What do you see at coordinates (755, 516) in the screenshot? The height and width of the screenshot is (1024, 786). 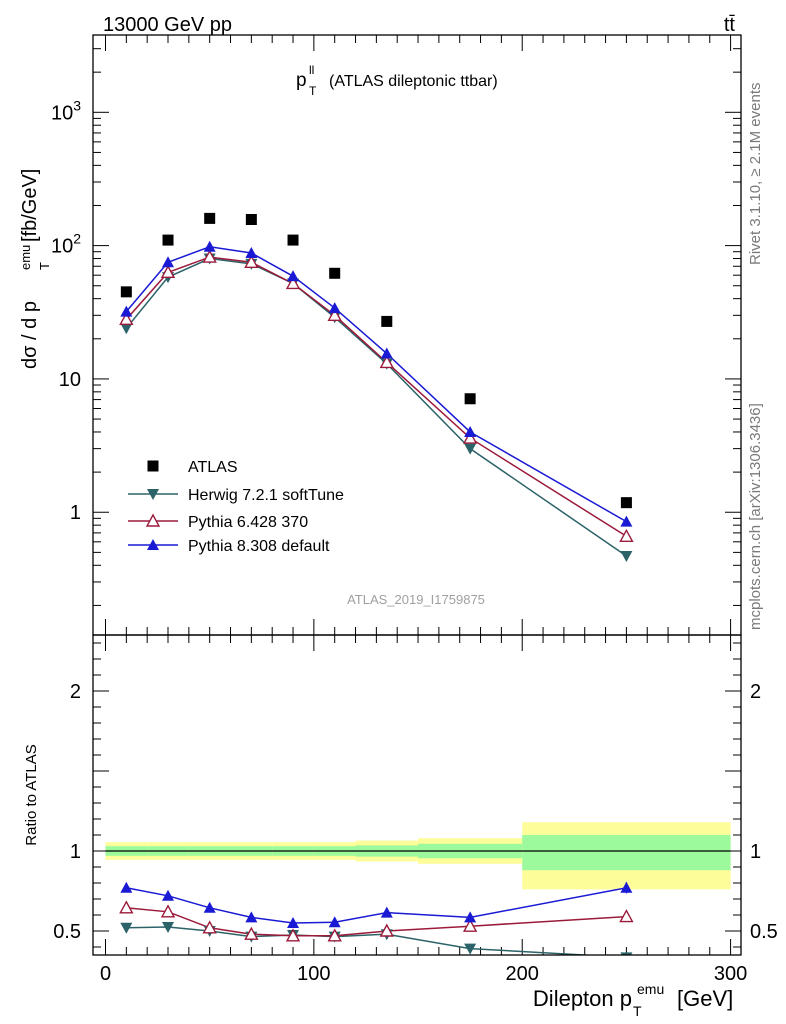 I see `mcplots-credit-label: mcplots.cern.ch [arXiv:1306.3436]` at bounding box center [755, 516].